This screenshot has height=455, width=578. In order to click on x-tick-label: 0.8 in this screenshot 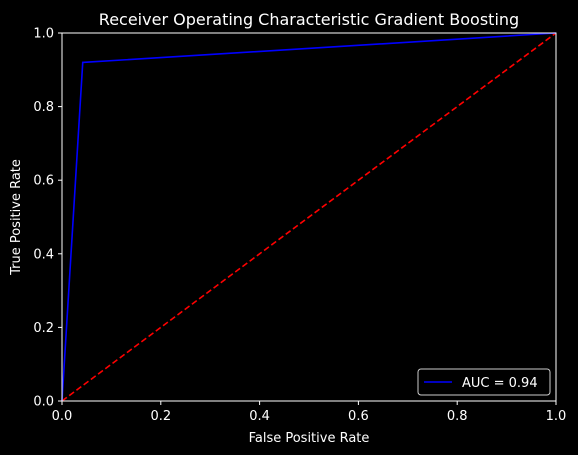, I will do `click(457, 416)`.